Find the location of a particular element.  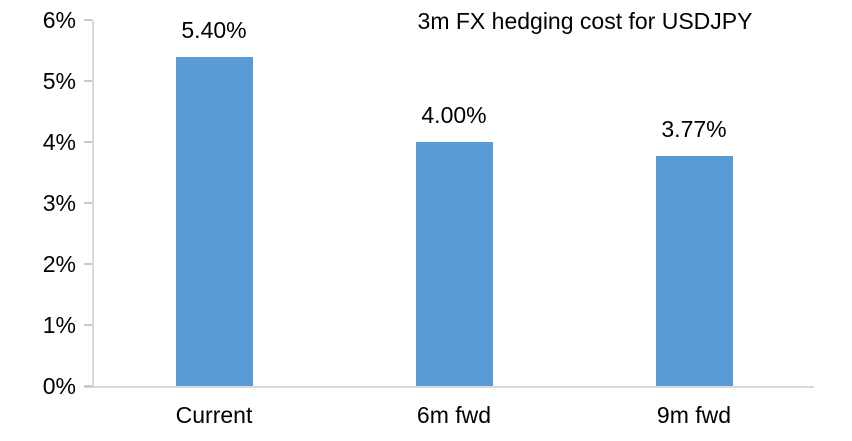

y-tick-label: 6% is located at coordinates (59, 20).